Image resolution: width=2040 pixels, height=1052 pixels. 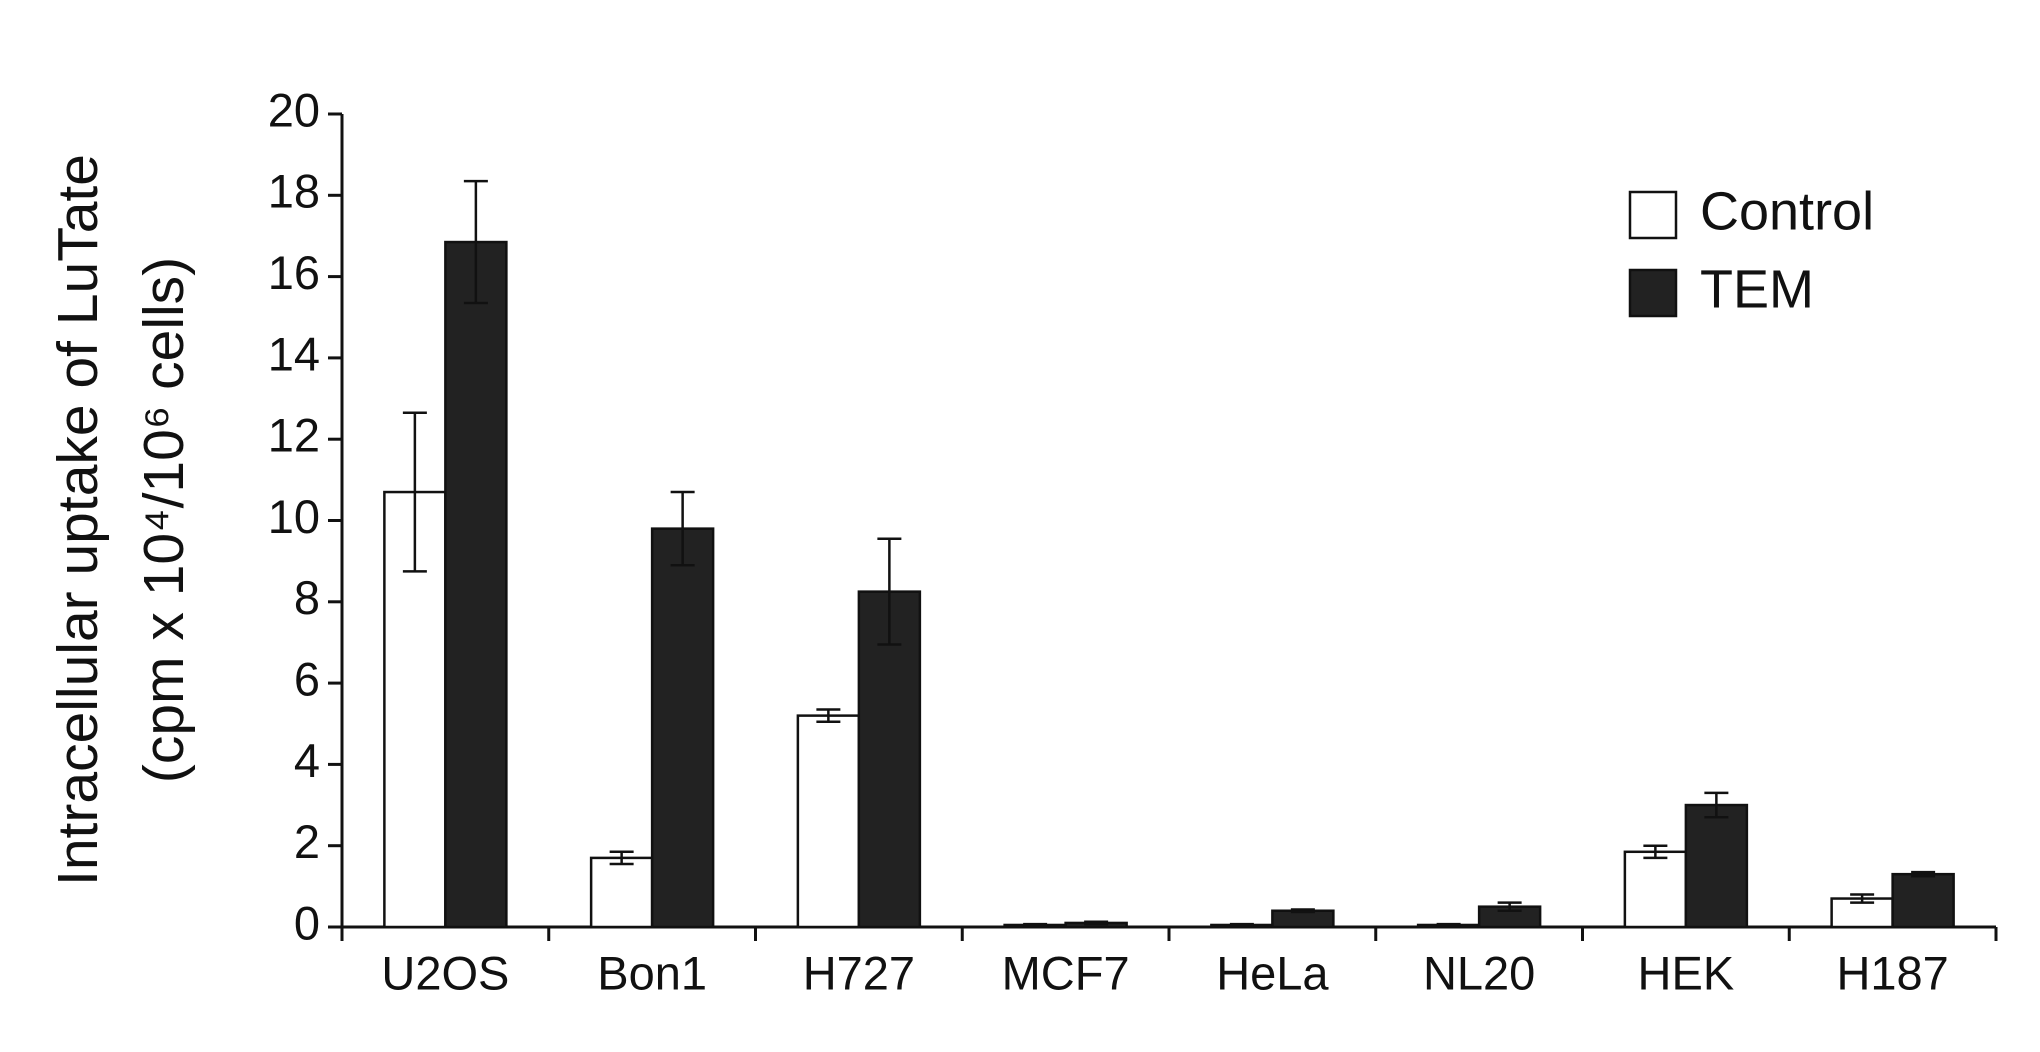 I want to click on y-tick-label: 20, so click(x=294, y=109).